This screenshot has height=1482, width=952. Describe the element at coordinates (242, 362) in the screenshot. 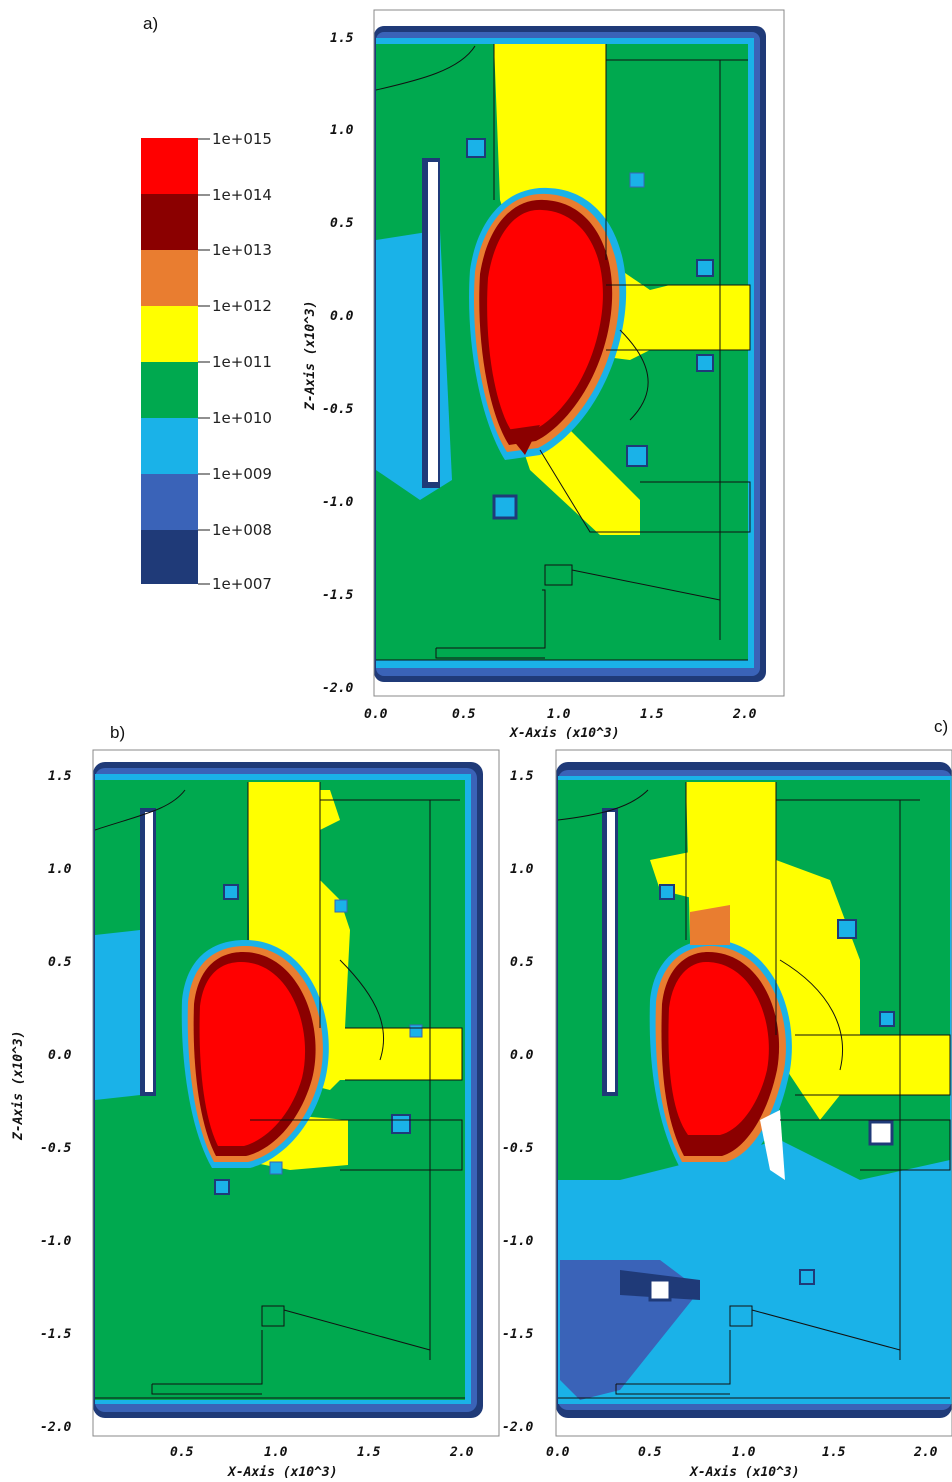

I see `colorbar-label: 1e+011` at that location.